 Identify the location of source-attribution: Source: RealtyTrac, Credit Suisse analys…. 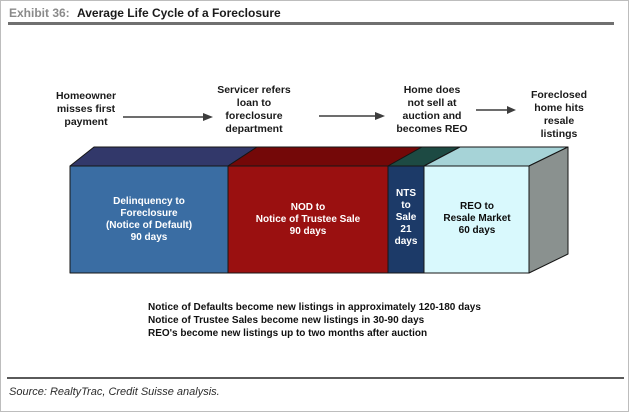
(114, 392).